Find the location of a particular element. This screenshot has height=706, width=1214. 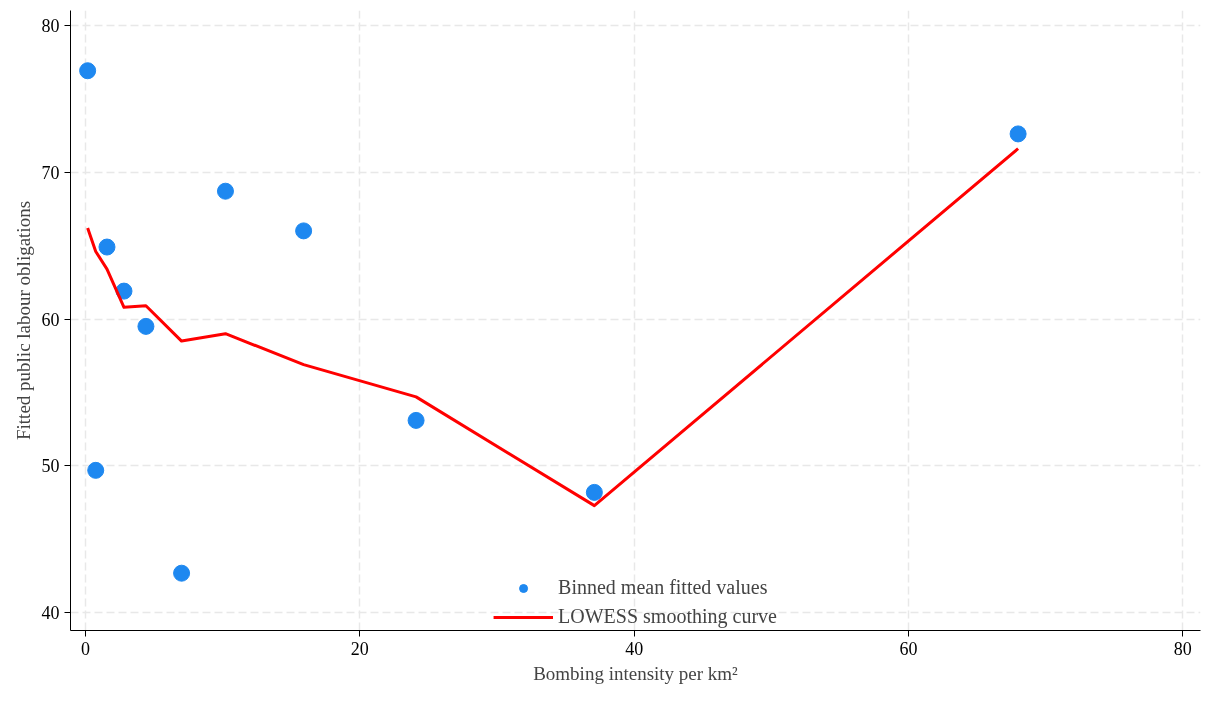

x-axis-title: Bombing intensity per km² is located at coordinates (636, 673).